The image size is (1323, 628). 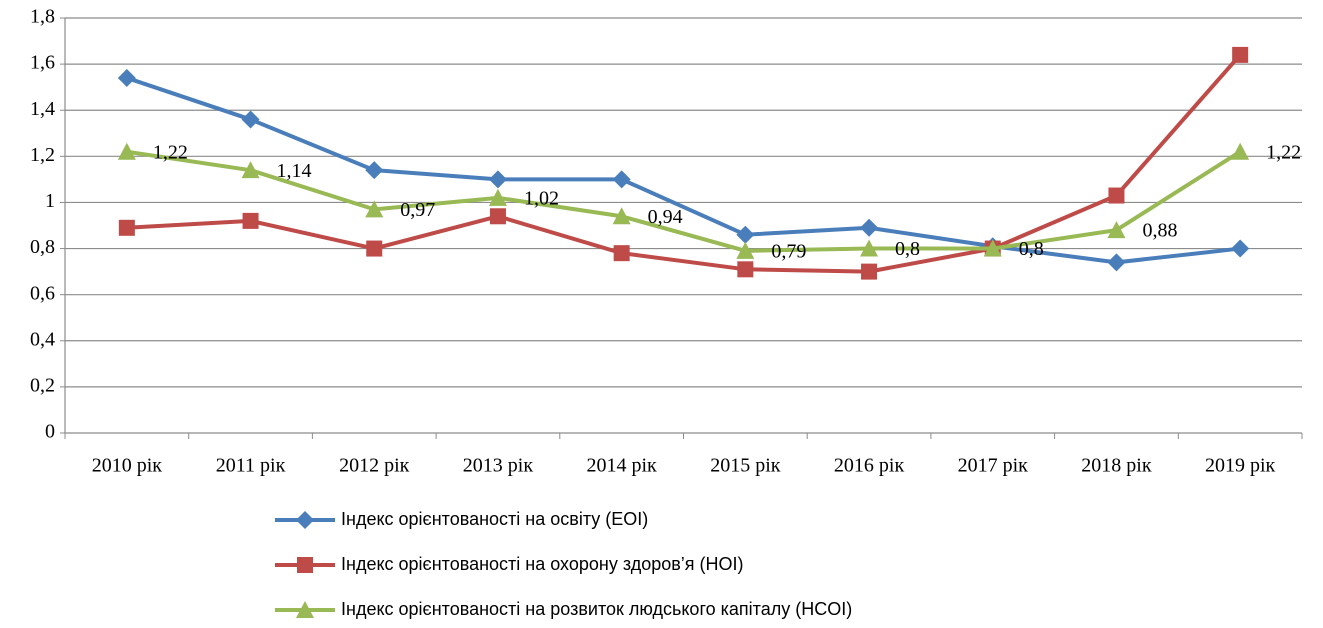 I want to click on y-tick-label: 1,4, so click(x=42, y=109).